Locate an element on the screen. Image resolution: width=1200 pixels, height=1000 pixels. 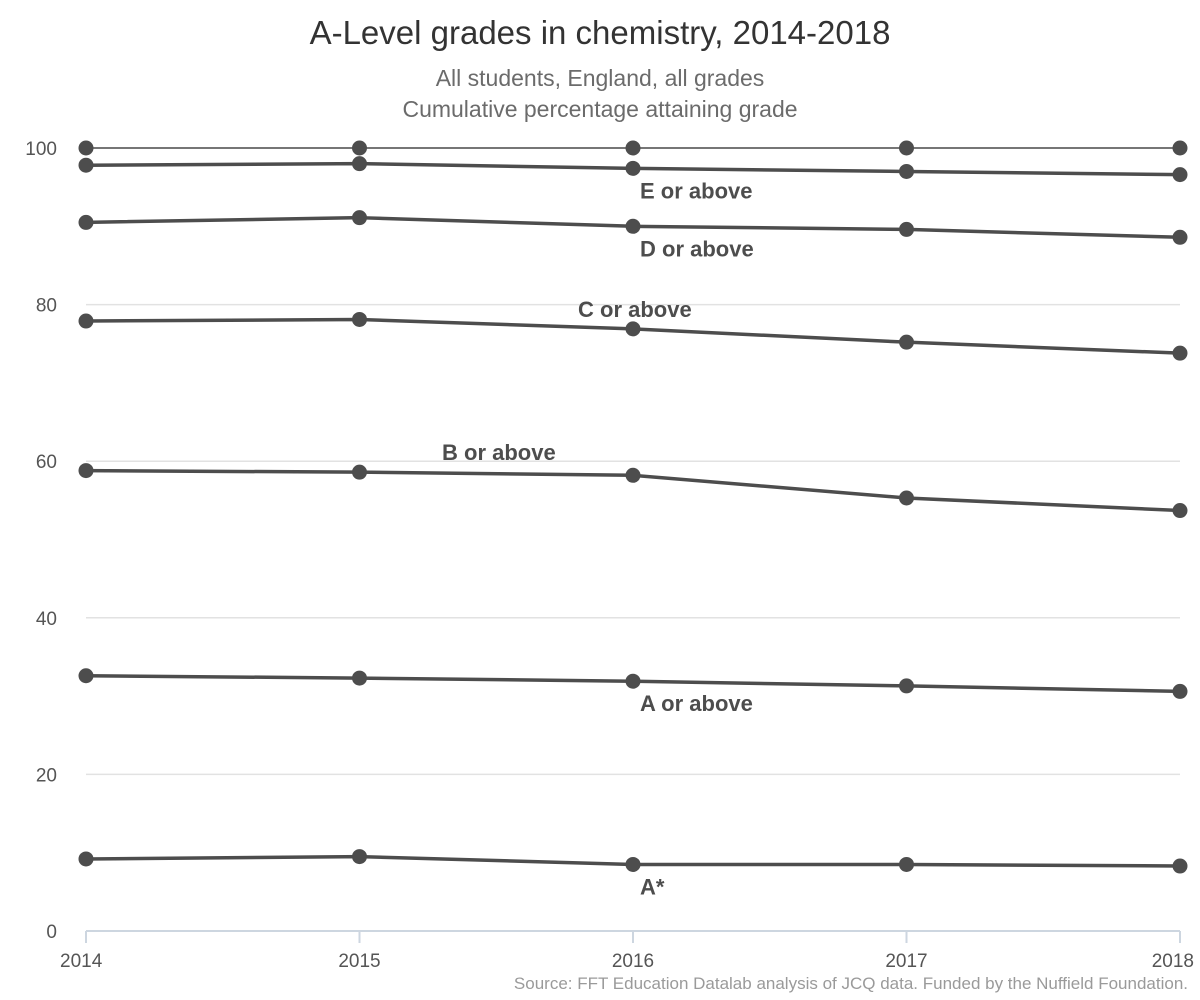
x-tick-label-2016: 2016 is located at coordinates (633, 961).